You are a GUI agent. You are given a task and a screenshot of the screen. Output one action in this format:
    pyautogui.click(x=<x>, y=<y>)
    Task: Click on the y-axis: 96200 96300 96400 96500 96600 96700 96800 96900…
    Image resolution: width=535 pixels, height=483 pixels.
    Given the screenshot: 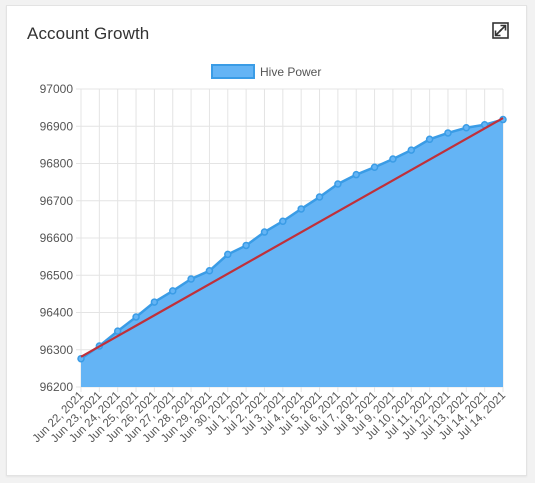 What is the action you would take?
    pyautogui.click(x=57, y=238)
    